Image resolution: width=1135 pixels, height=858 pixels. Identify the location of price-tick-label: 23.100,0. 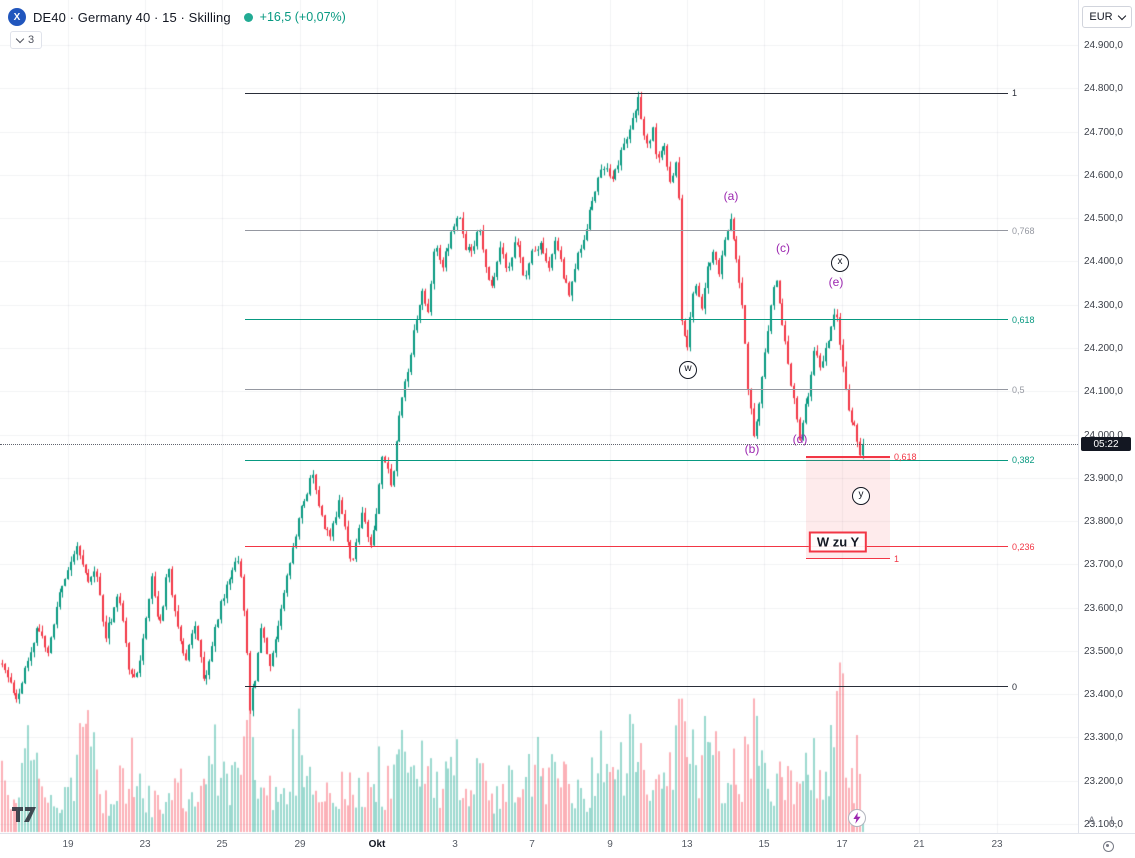
(1103, 824).